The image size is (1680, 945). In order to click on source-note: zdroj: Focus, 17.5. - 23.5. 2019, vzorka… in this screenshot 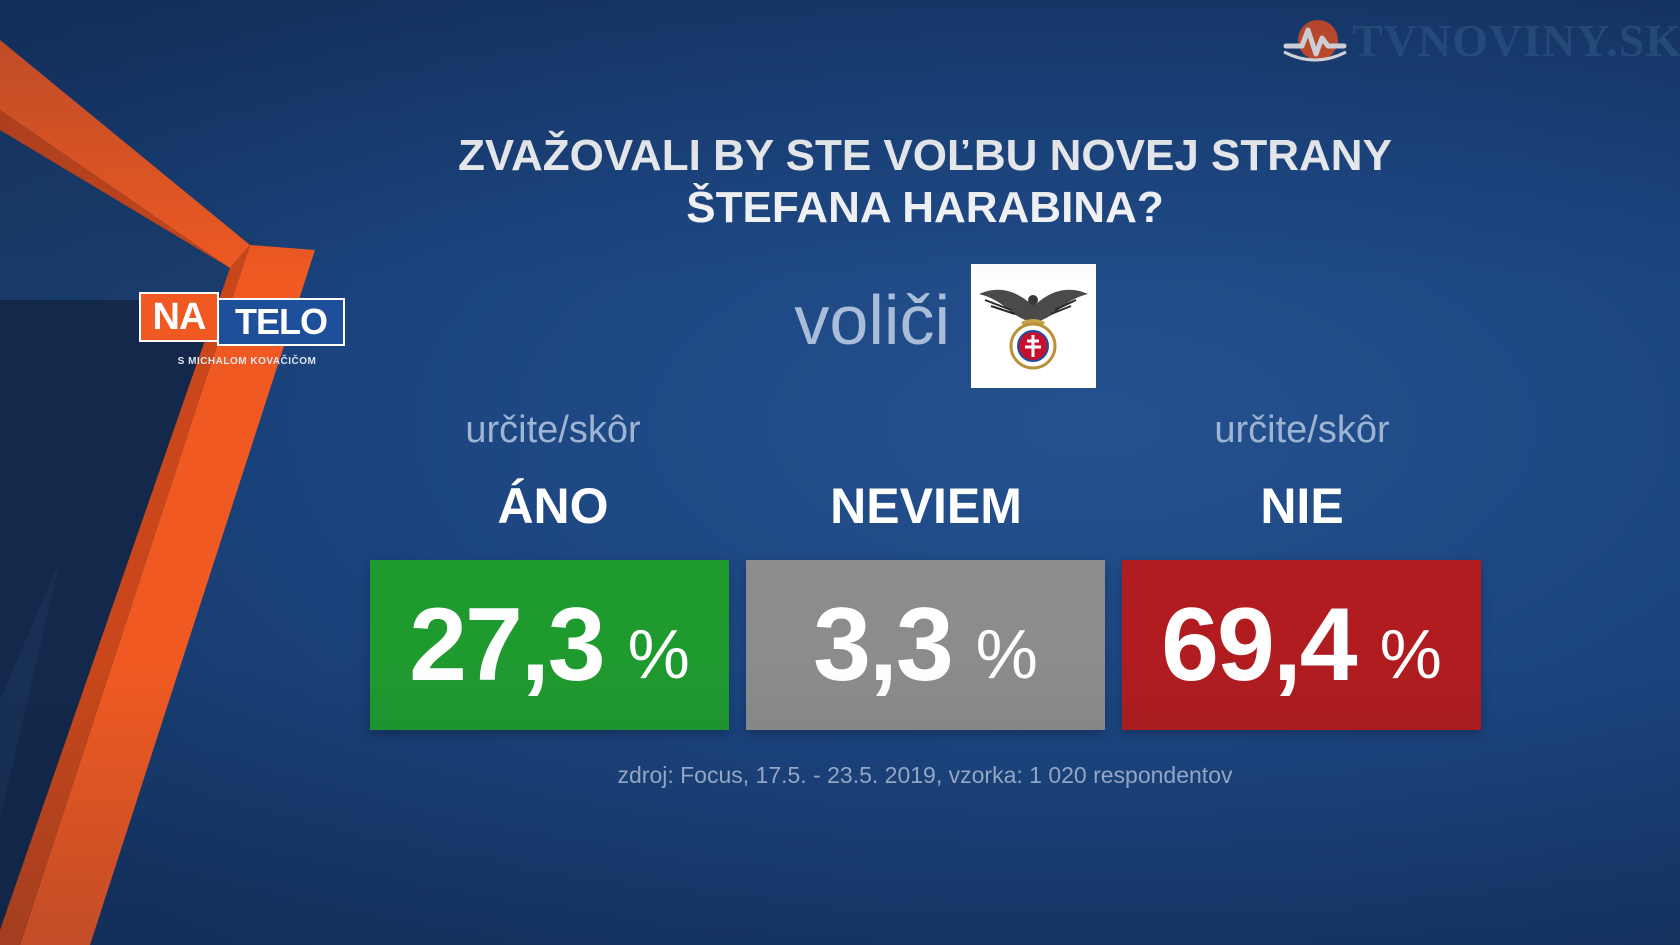, I will do `click(925, 775)`.